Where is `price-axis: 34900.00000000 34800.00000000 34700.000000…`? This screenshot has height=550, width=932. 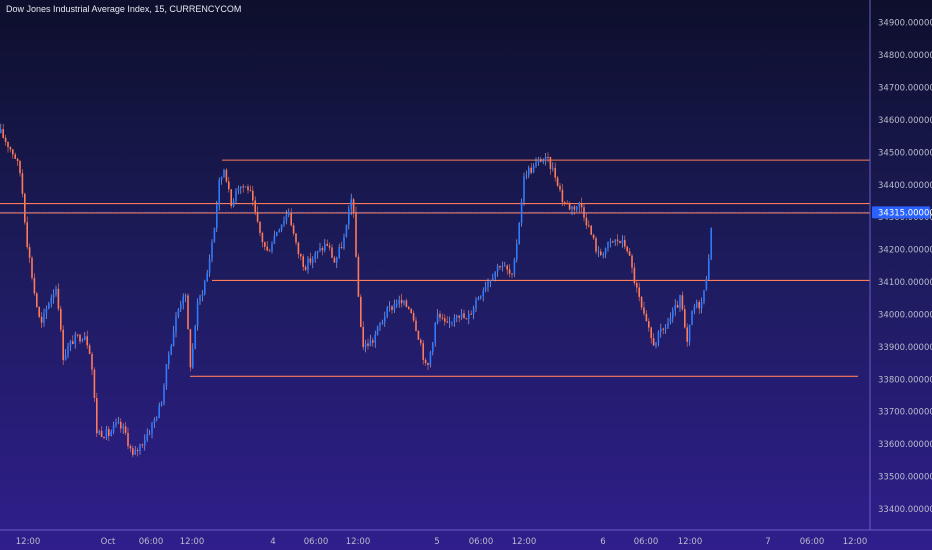
price-axis: 34900.00000000 34800.00000000 34700.000000… is located at coordinates (905, 267).